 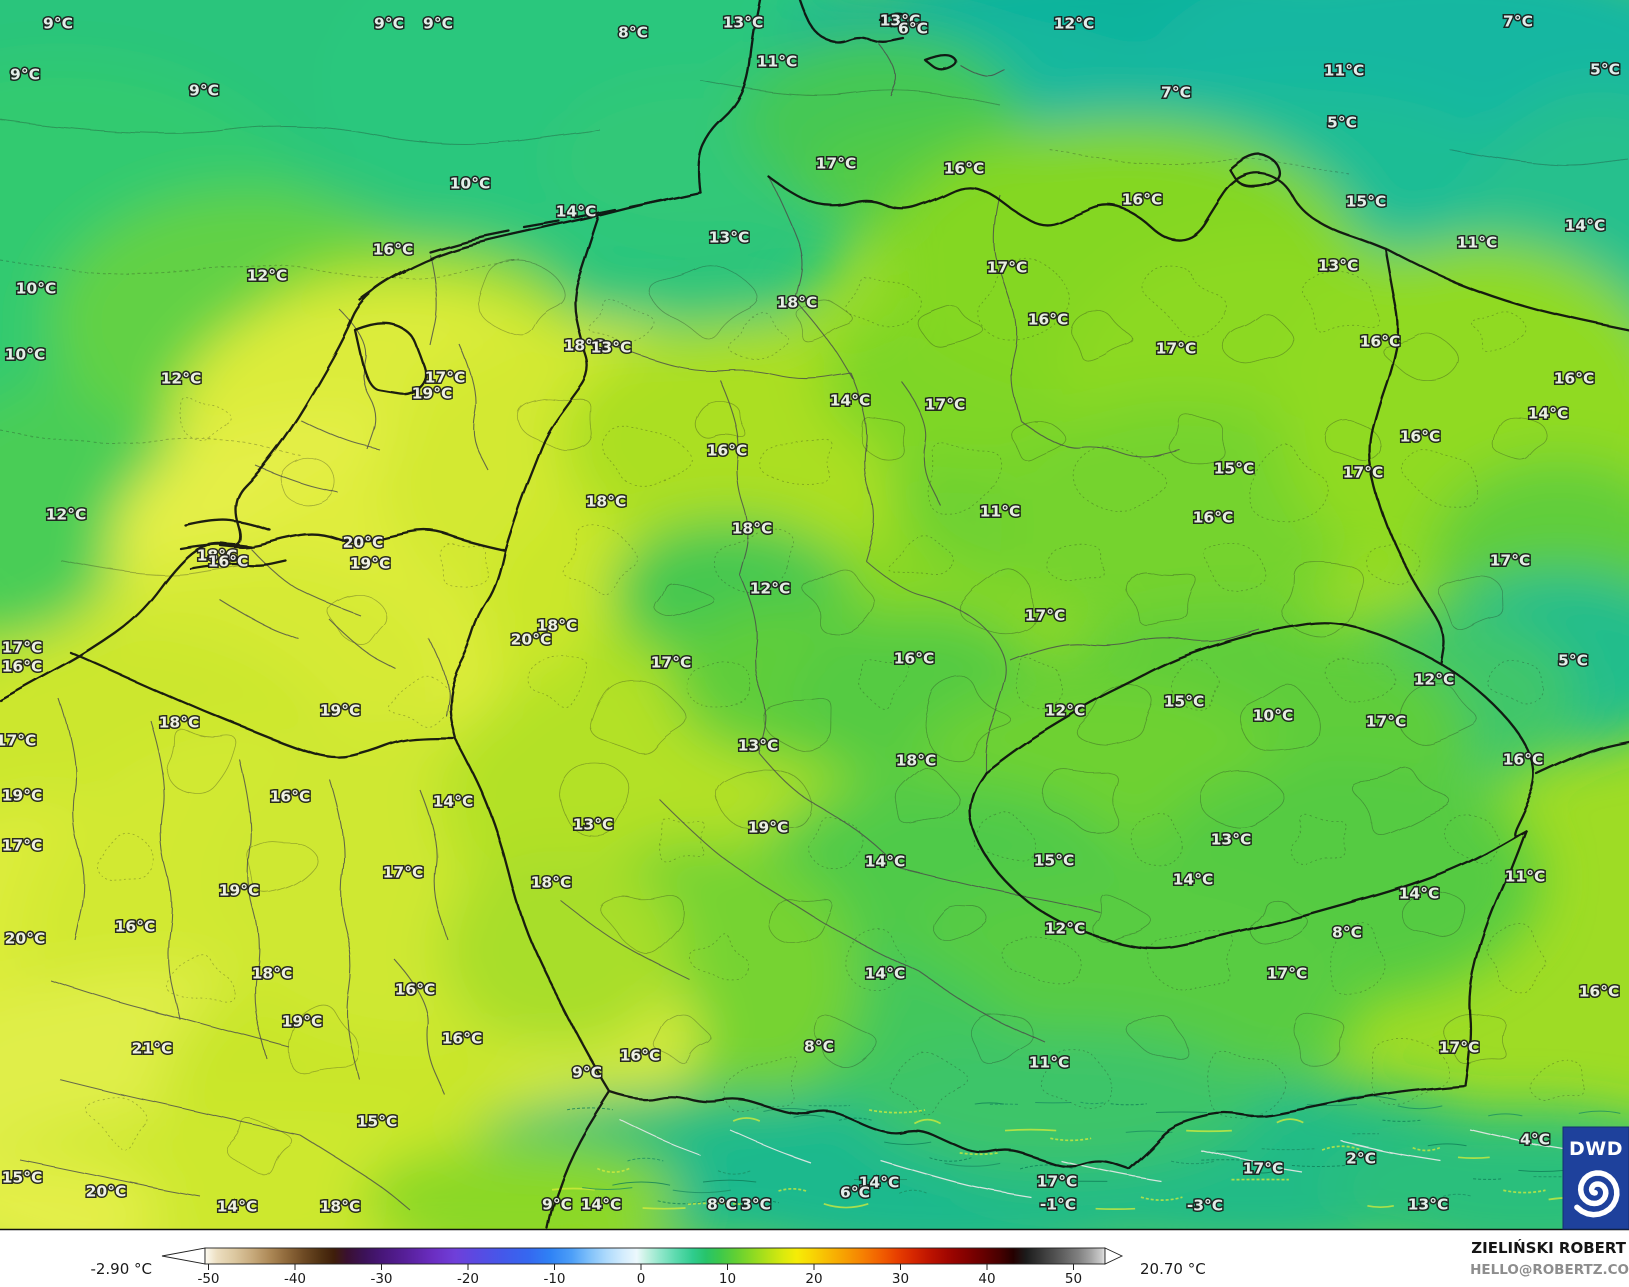 What do you see at coordinates (1073, 1279) in the screenshot?
I see `colorbar-tick-label: 50` at bounding box center [1073, 1279].